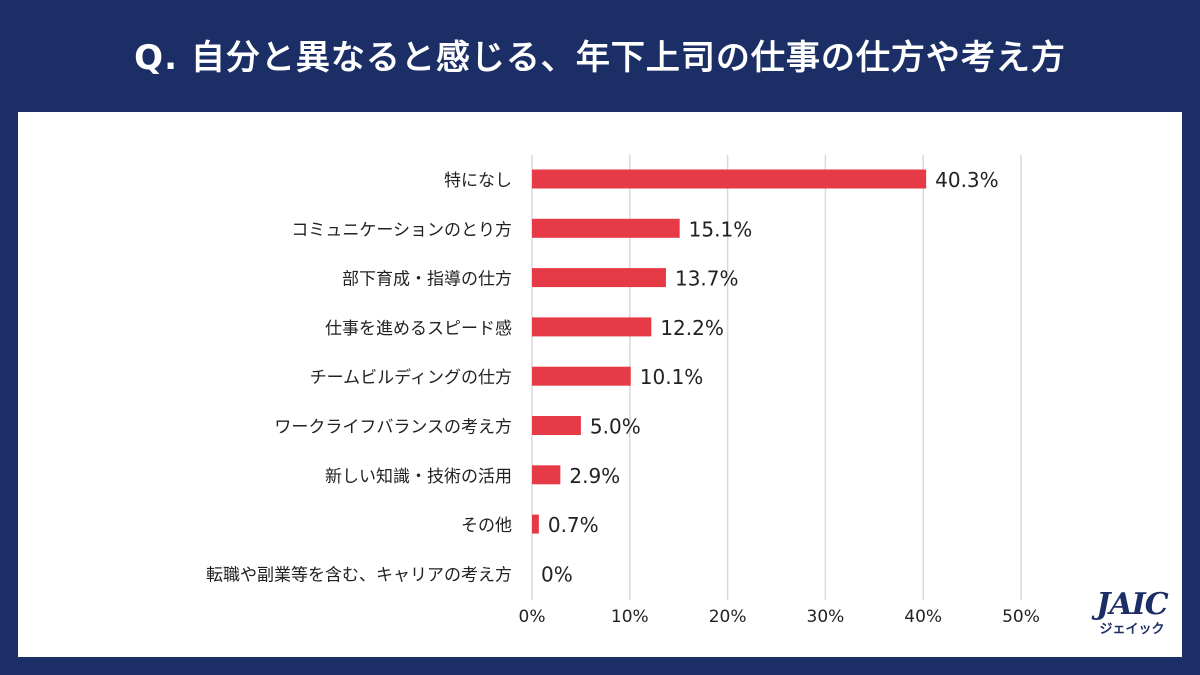 The height and width of the screenshot is (675, 1200). I want to click on value-label: 2.9%, so click(594, 476).